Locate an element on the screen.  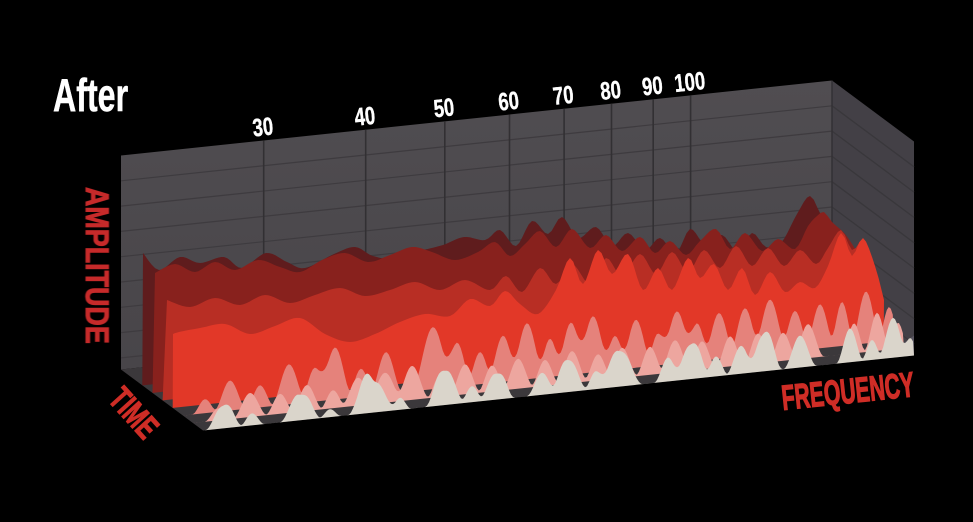
svg-text: 60 is located at coordinates (508, 101).